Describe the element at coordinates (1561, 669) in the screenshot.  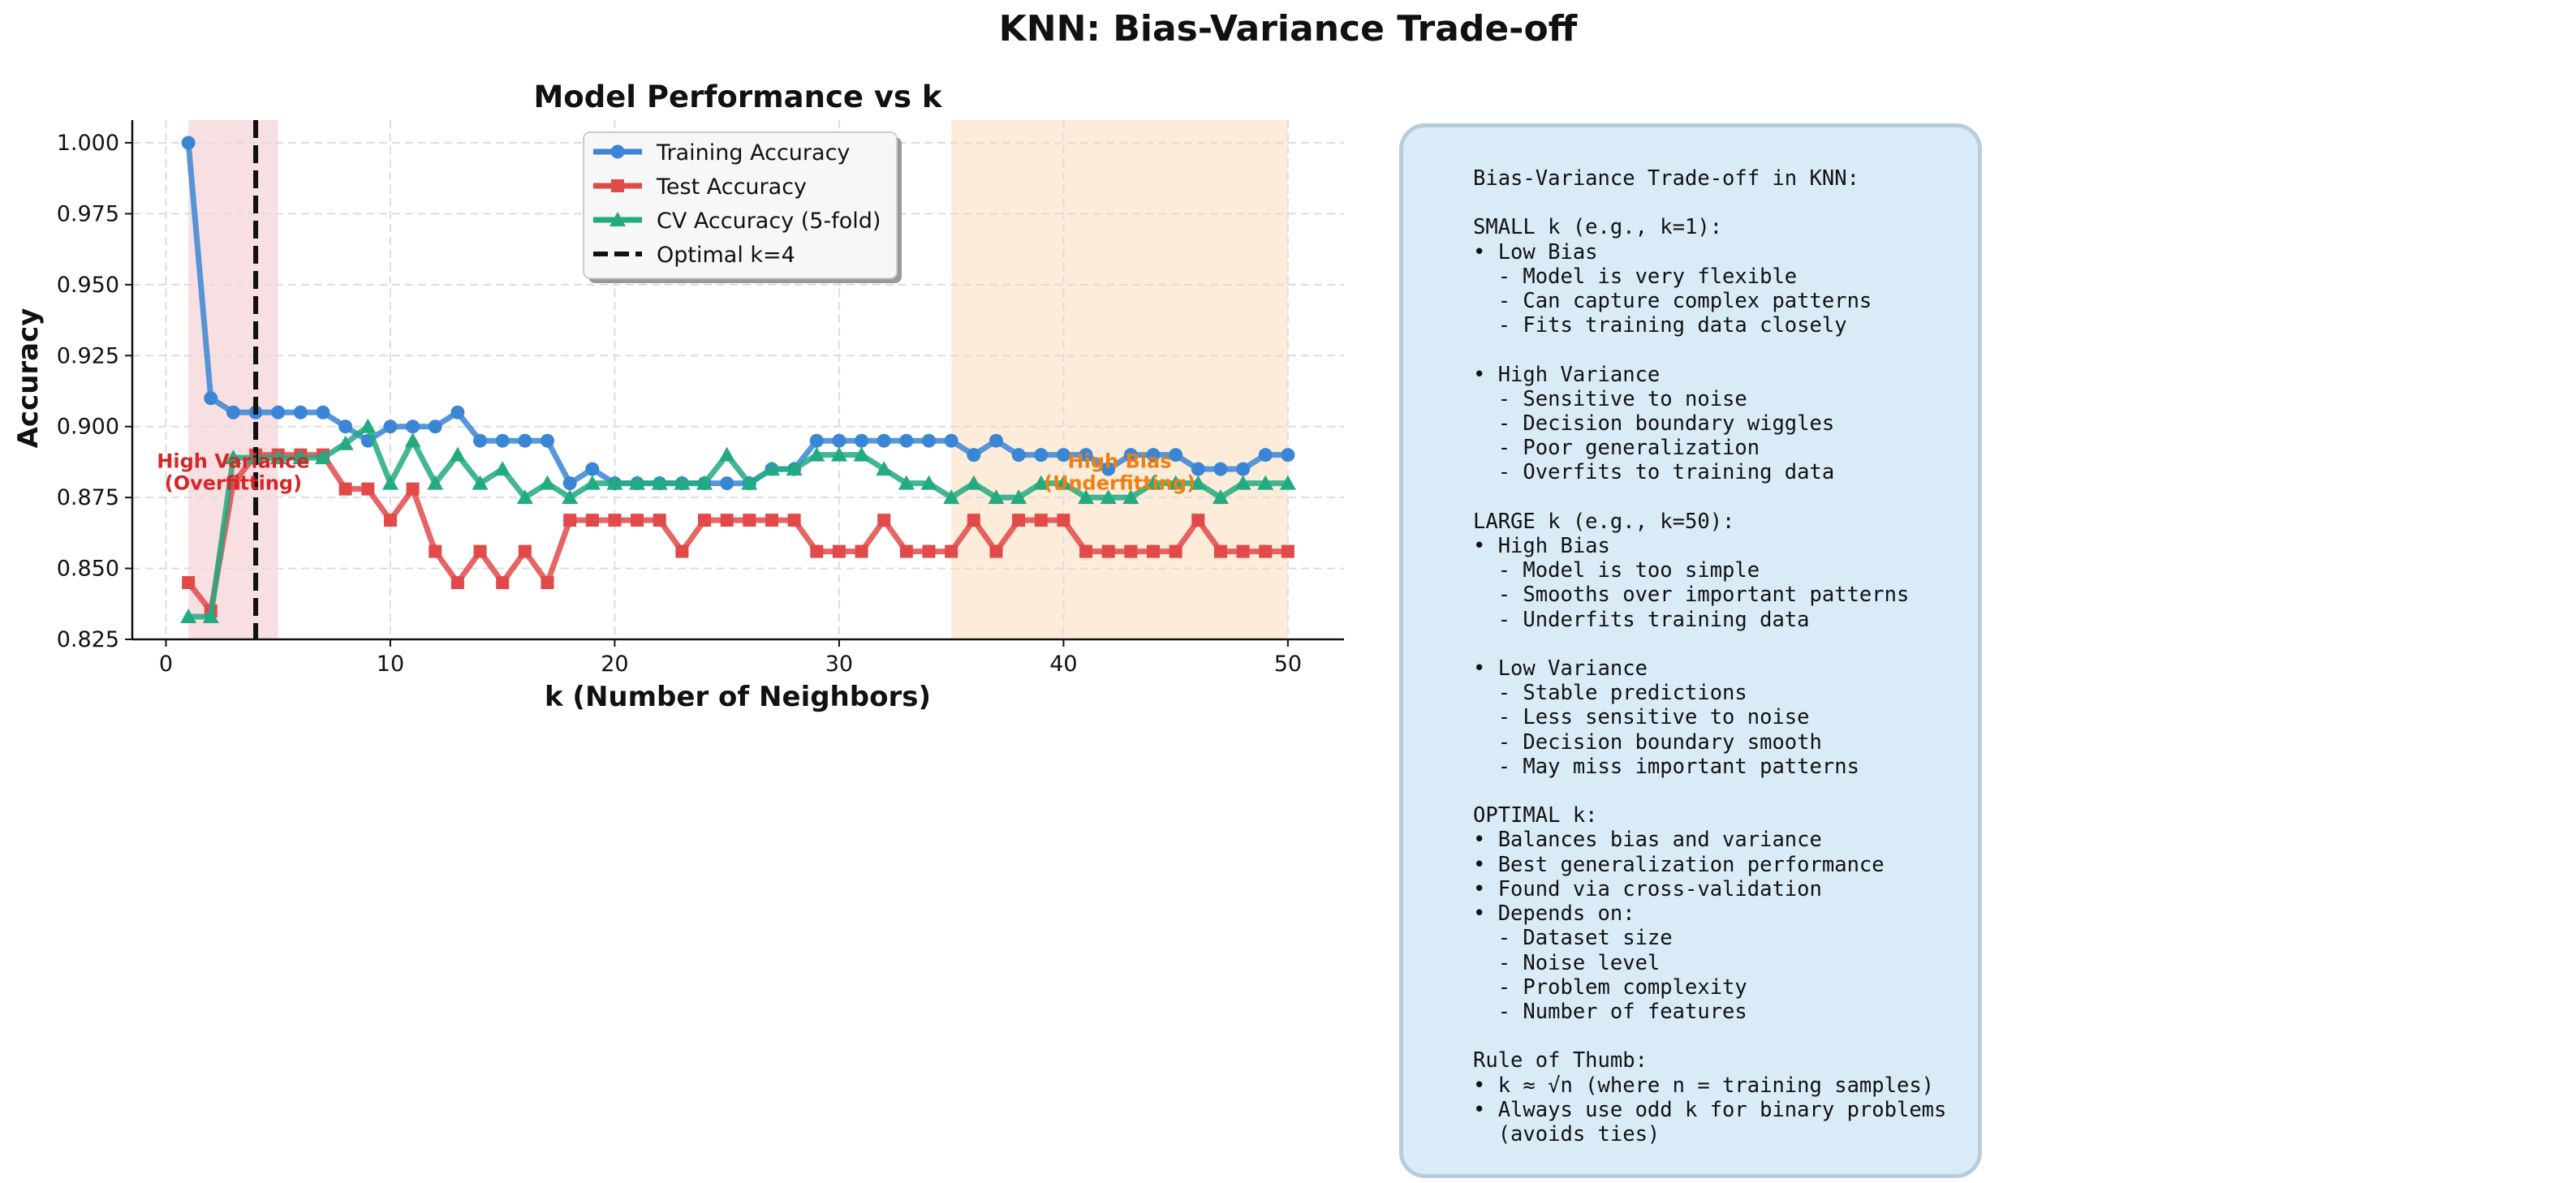
I see `info-line: • Low Variance` at that location.